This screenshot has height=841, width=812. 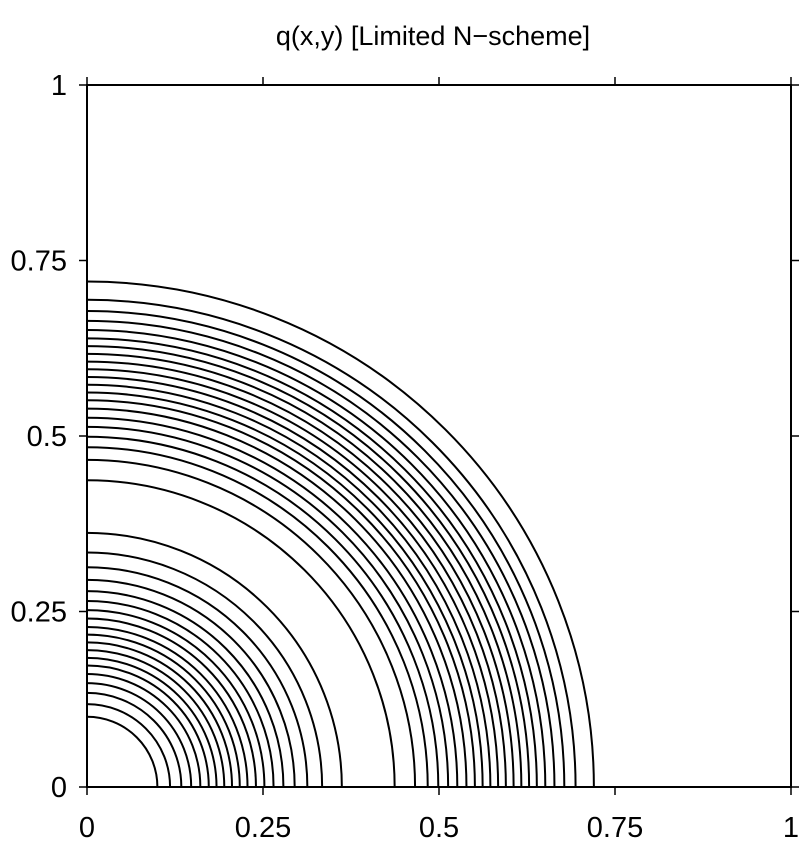 I want to click on x-tick-label-4: 1, so click(x=791, y=826).